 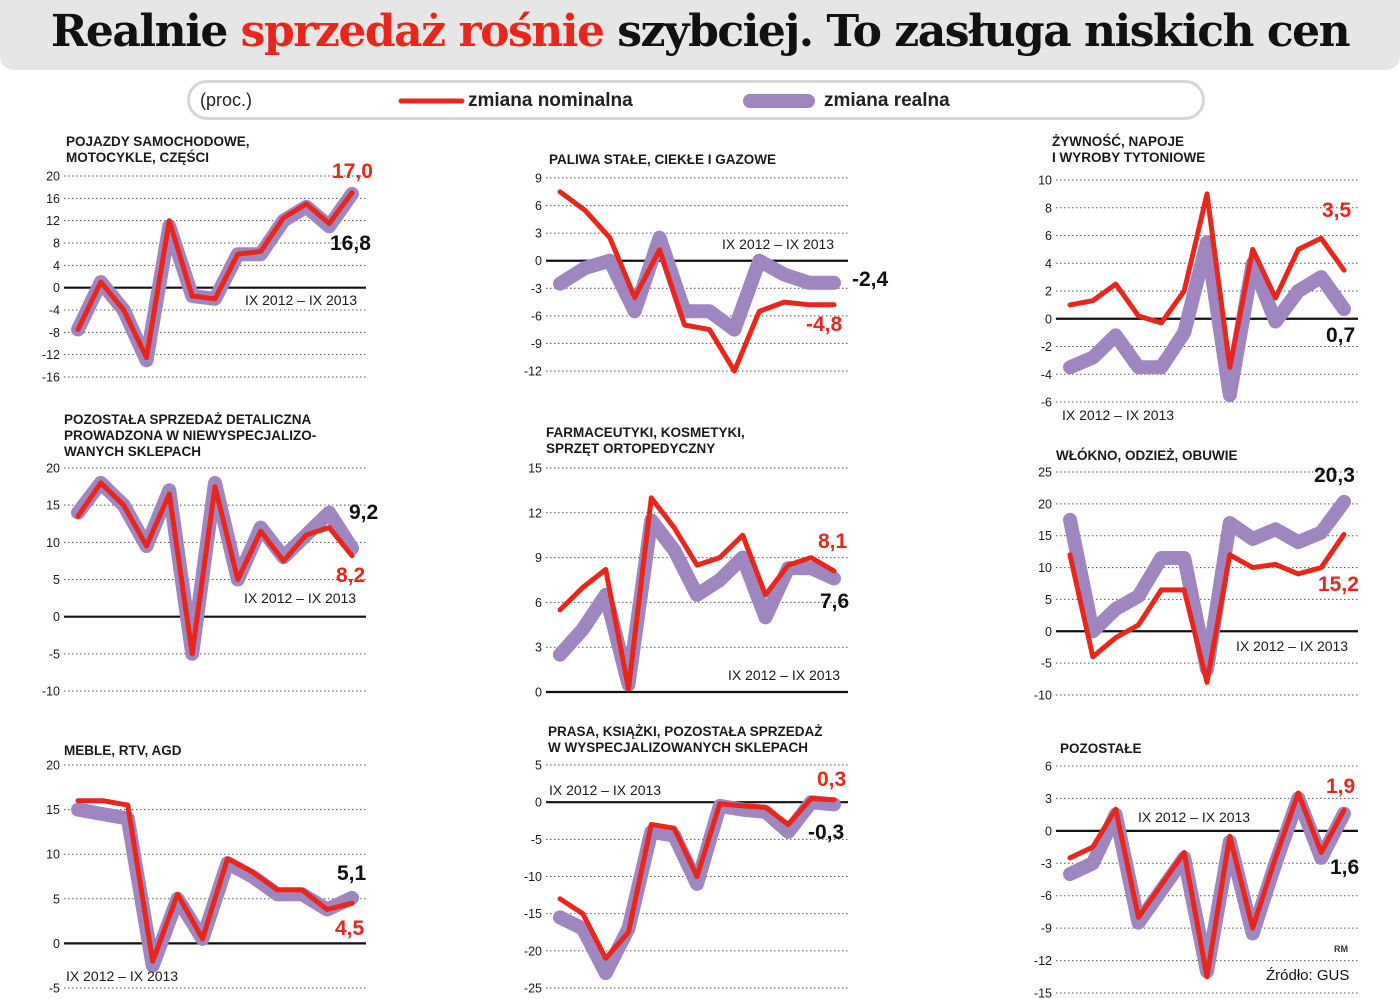 I want to click on nominal-end-label: 0,3, so click(x=831, y=779).